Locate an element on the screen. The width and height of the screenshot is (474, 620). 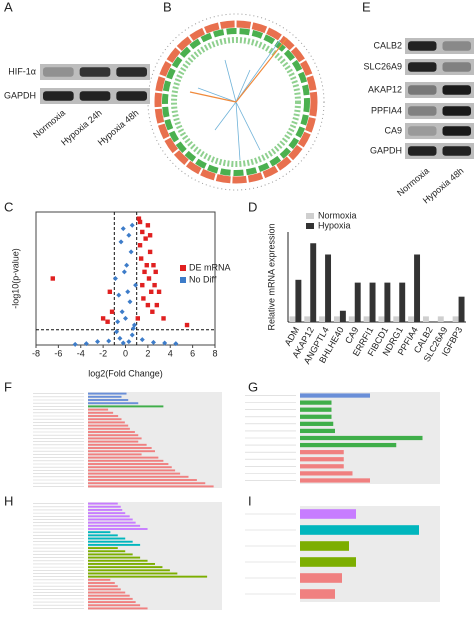
circos-plot is located at coordinates (236, 102).